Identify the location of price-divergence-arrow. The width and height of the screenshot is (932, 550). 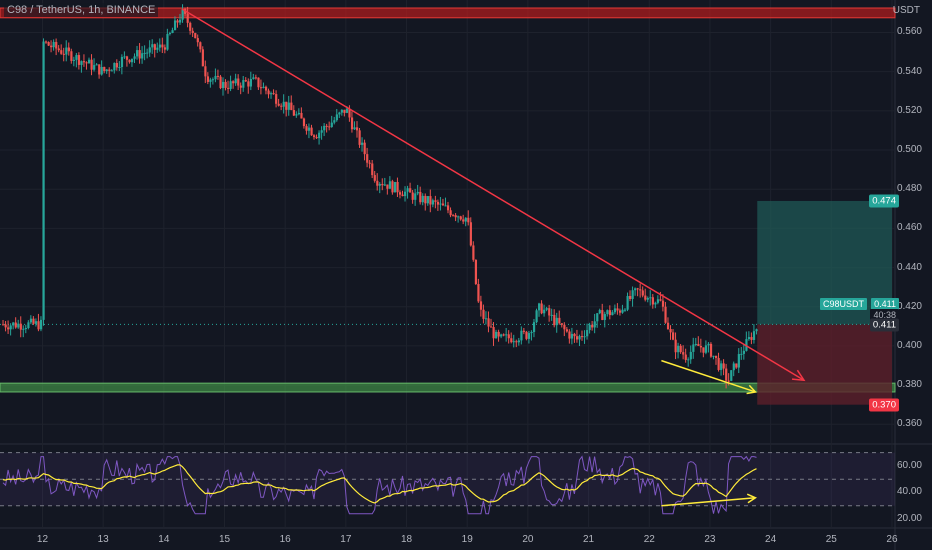
(708, 376).